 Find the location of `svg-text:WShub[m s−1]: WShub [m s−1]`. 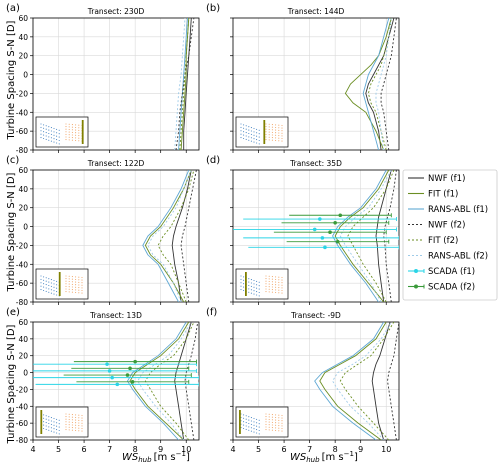

svg-text:WShub[m s−1]: WShub [m s−1] is located at coordinates (156, 457).